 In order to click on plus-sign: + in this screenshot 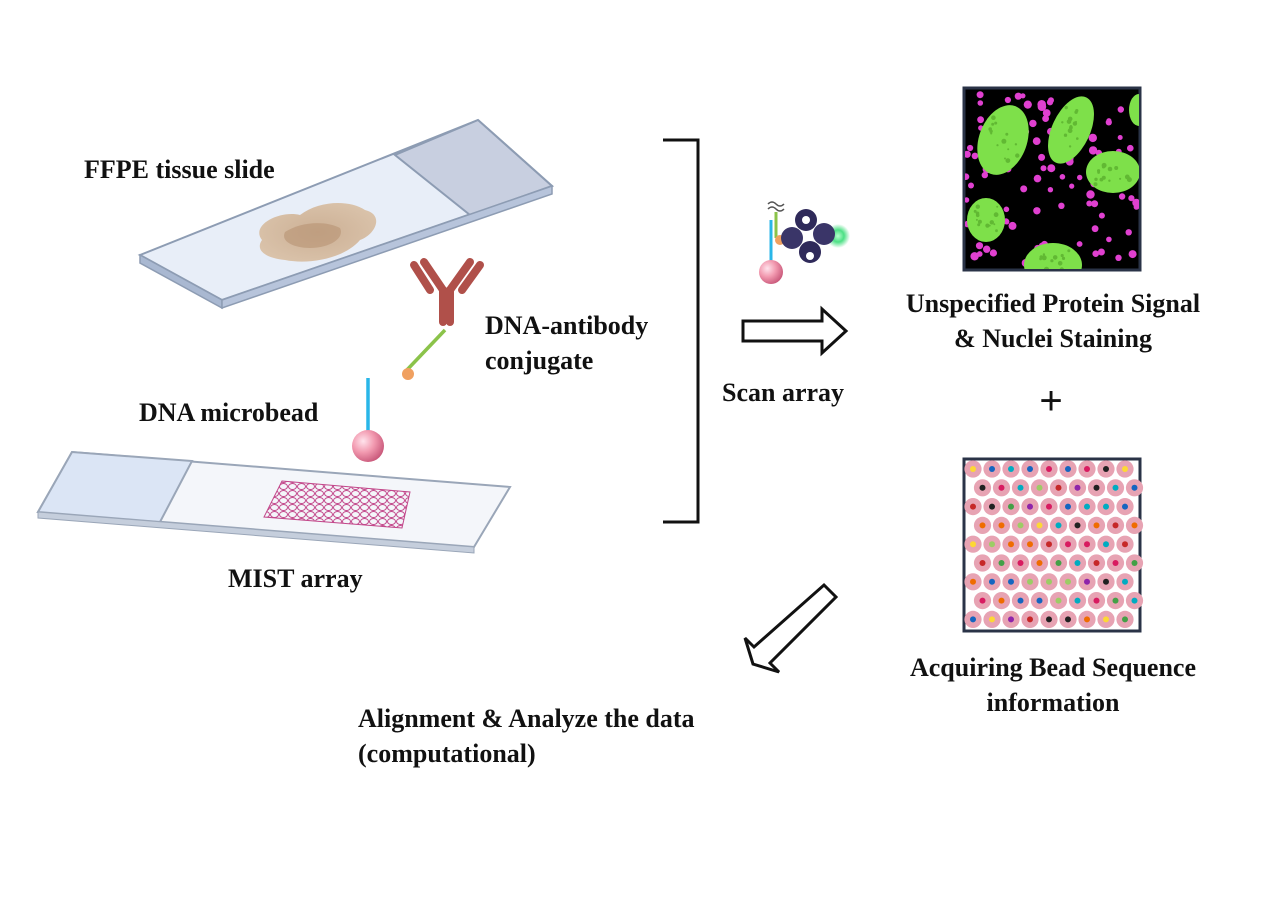, I will do `click(1050, 401)`.